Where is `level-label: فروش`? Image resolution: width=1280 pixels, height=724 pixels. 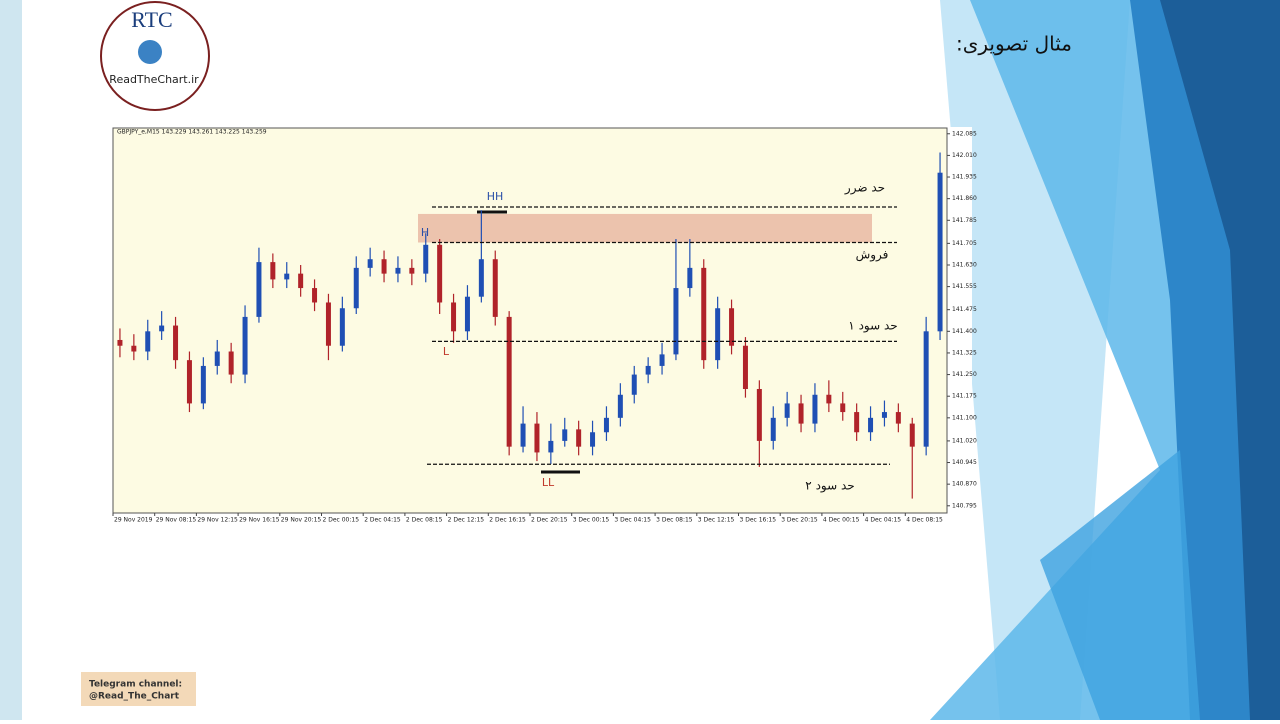
level-label: فروش is located at coordinates (872, 255).